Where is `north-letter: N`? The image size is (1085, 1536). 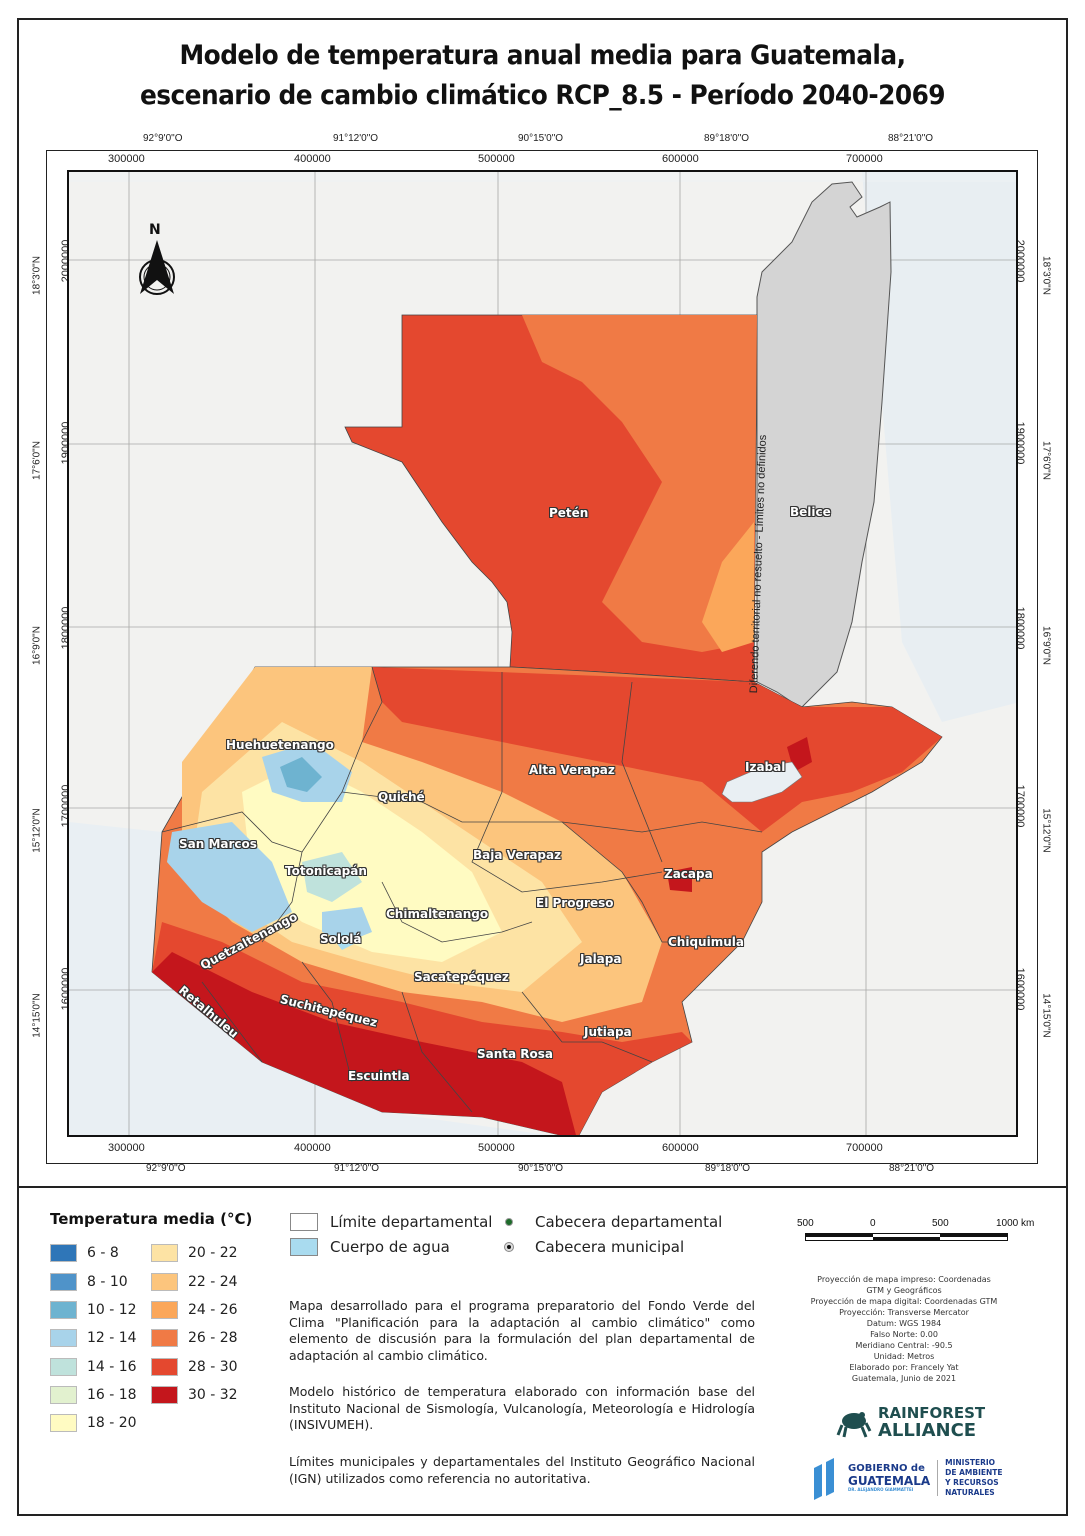
north-letter: N is located at coordinates (155, 230).